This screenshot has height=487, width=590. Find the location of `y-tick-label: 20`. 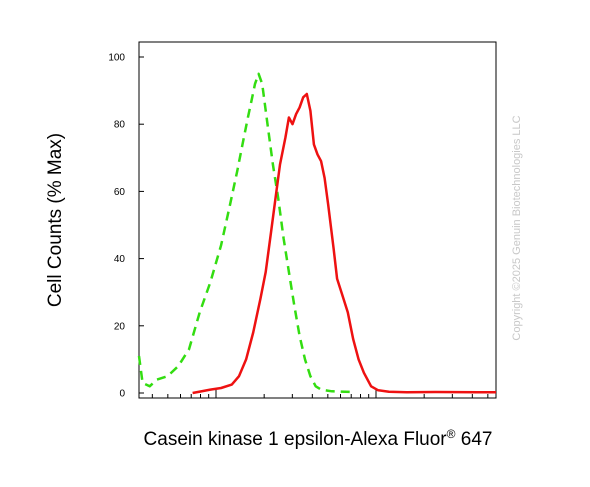

y-tick-label: 20 is located at coordinates (120, 326).